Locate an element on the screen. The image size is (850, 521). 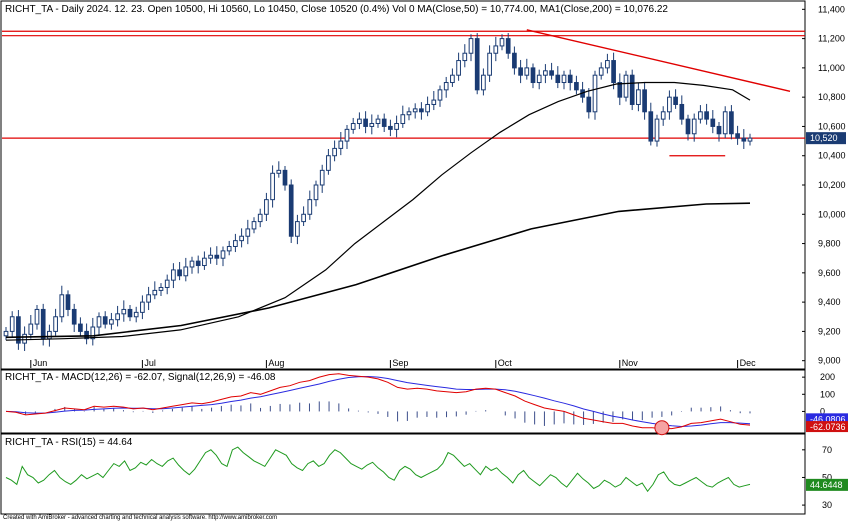
macd-tick-label: 0 is located at coordinates (822, 411).